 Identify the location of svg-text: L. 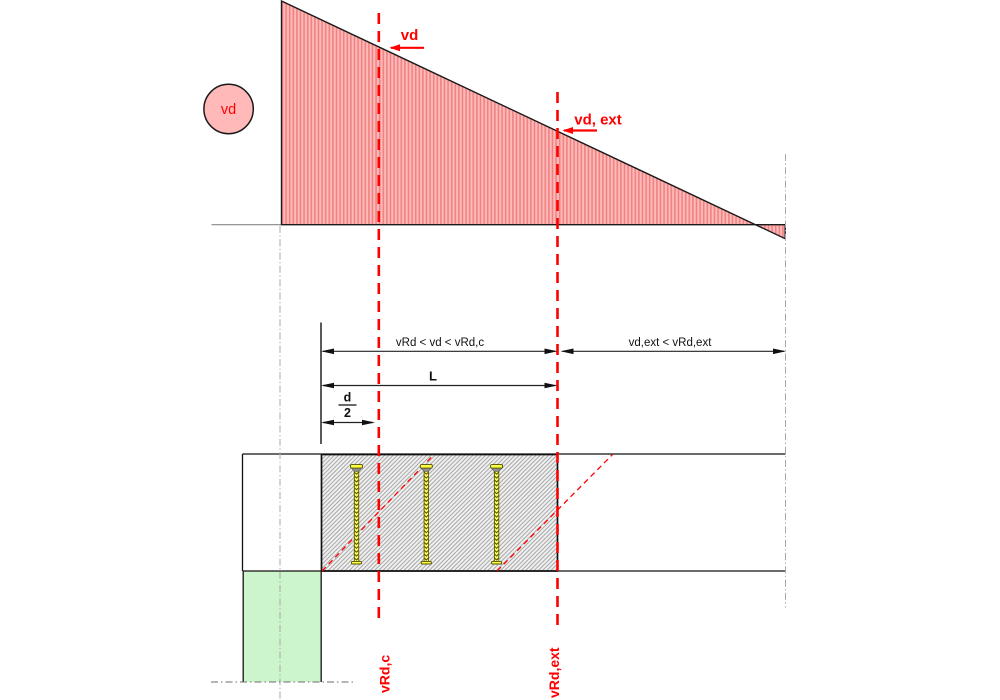
(433, 376).